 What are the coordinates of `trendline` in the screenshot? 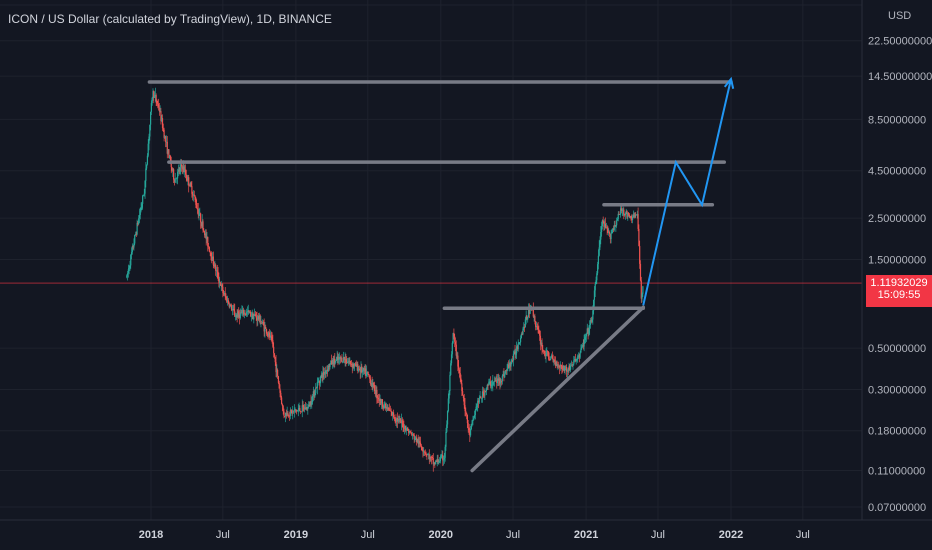 It's located at (558, 389).